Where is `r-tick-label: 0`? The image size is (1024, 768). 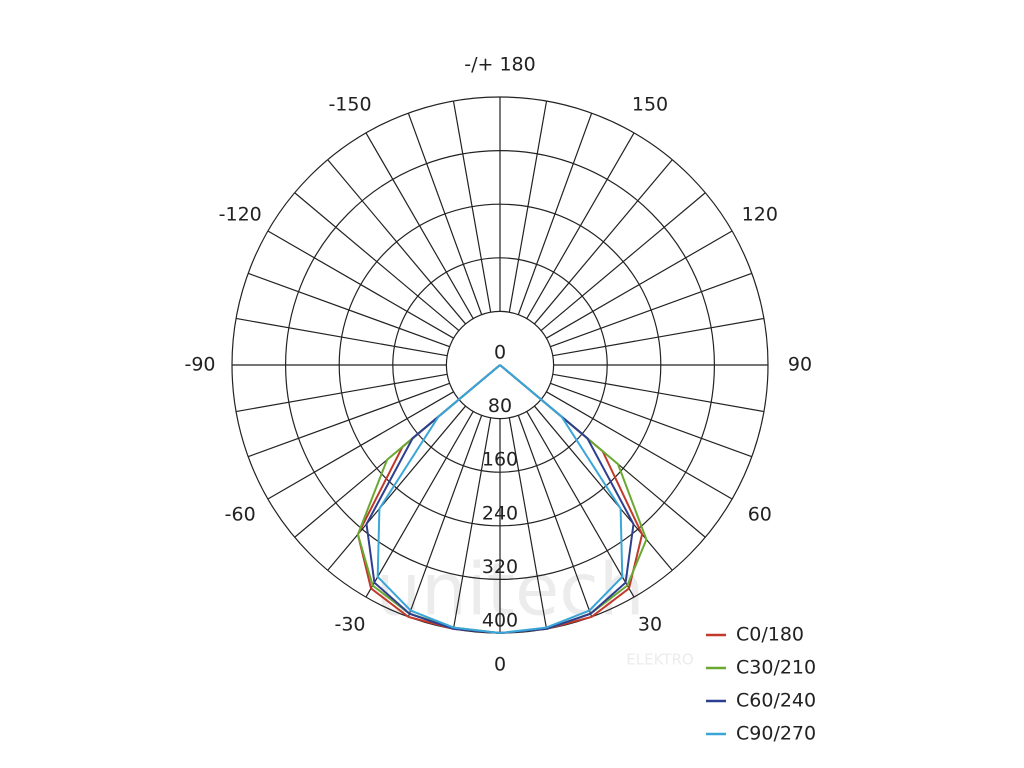
r-tick-label: 0 is located at coordinates (500, 353).